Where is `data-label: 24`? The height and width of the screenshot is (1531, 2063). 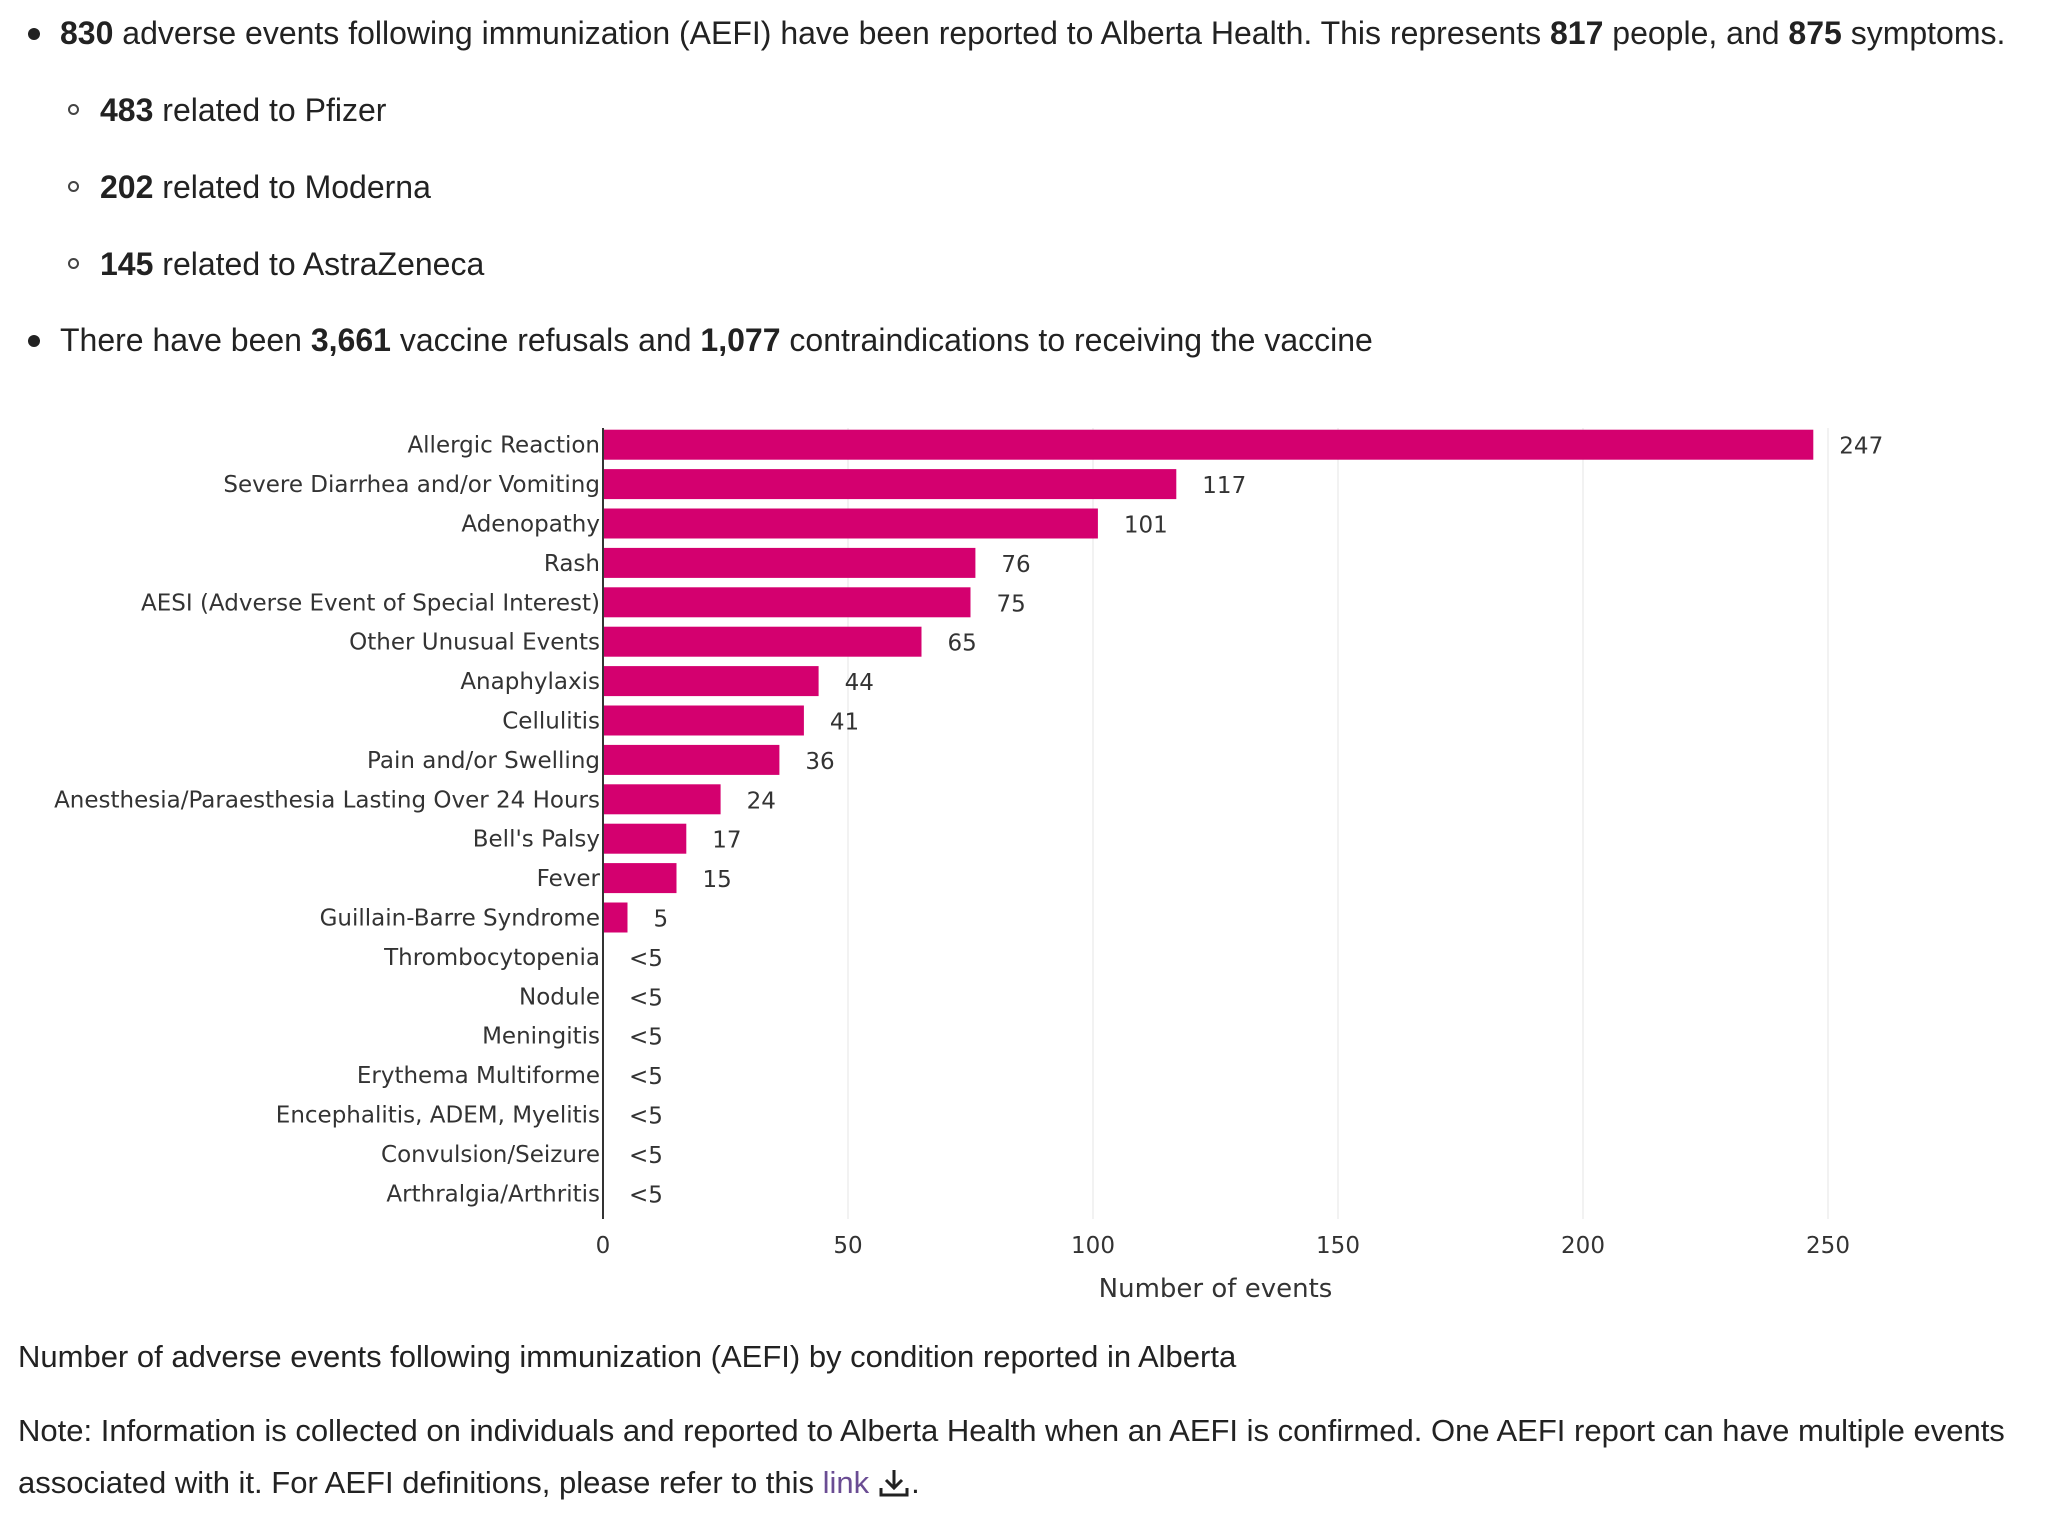 data-label: 24 is located at coordinates (761, 801).